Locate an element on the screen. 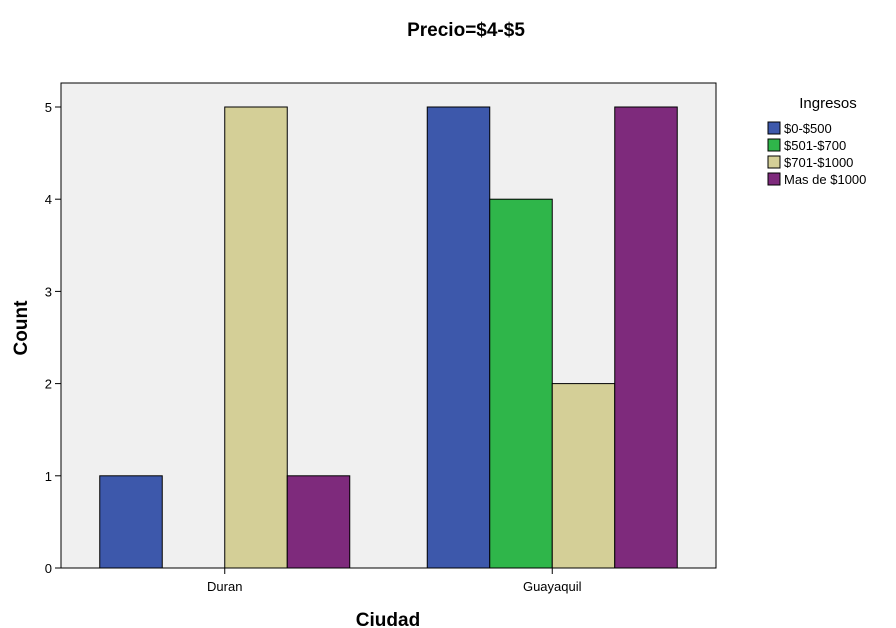  y-tick-label: 3 is located at coordinates (48, 291).